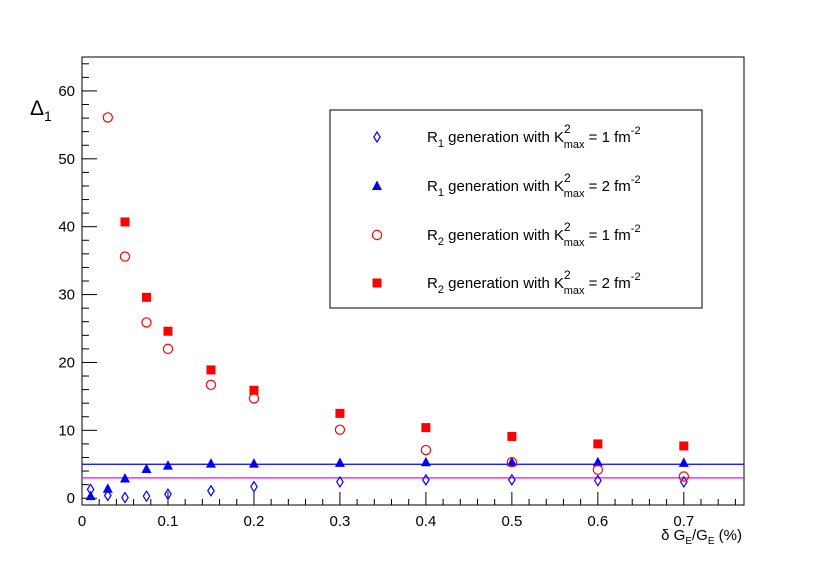 This screenshot has width=826, height=561. I want to click on y-tick-label: 40, so click(66, 227).